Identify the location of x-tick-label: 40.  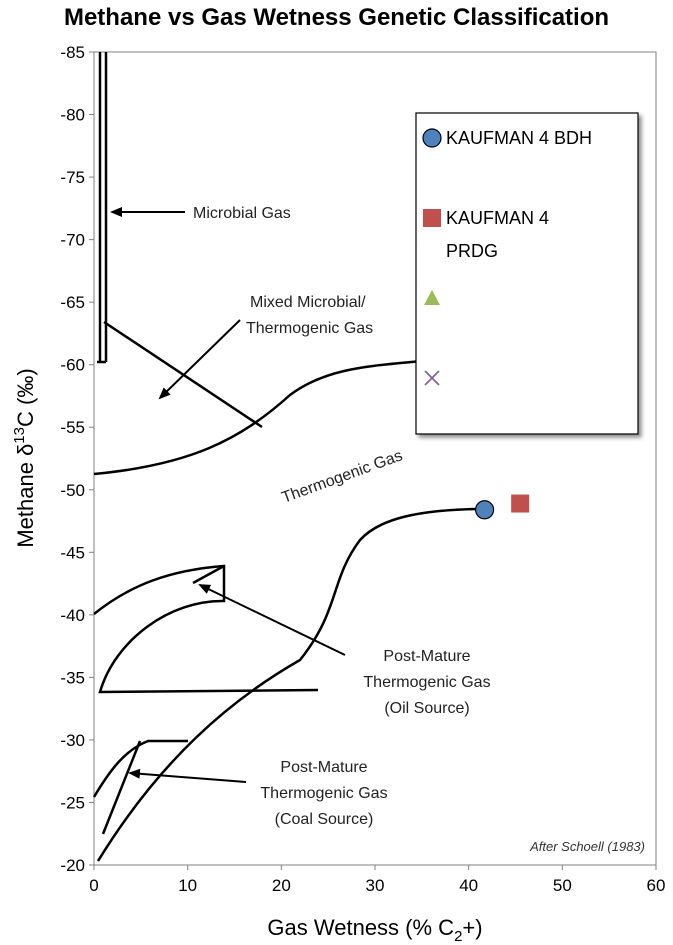
(468, 885).